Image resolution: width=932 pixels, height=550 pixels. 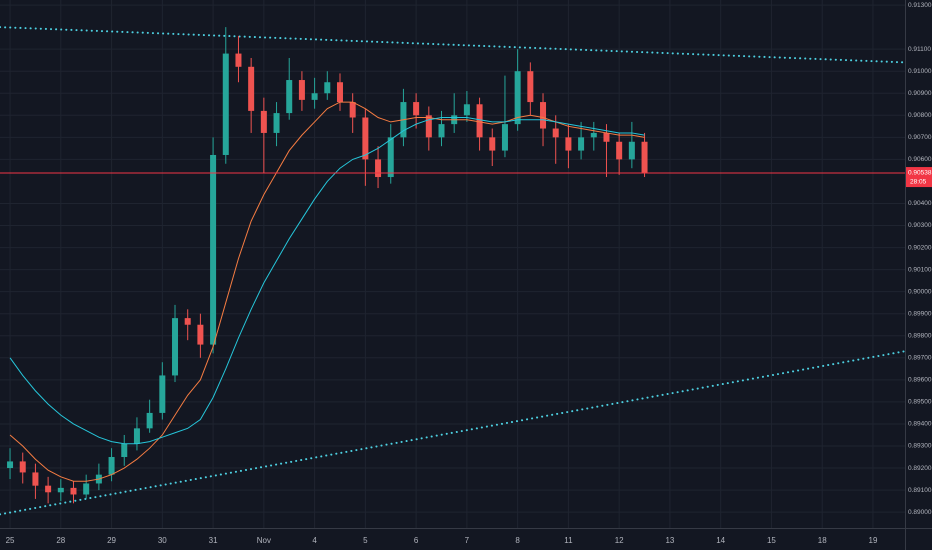 I want to click on y-tick-label: 0.90200, so click(x=920, y=247).